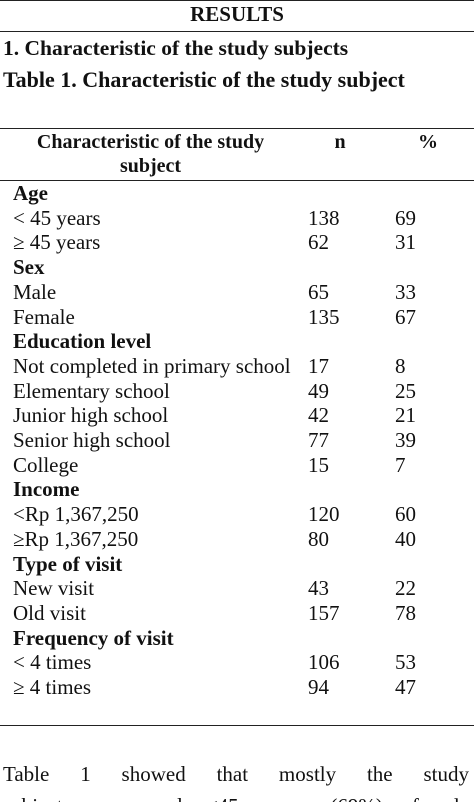 This screenshot has height=802, width=474. I want to click on row-label: ≥ 4 times, so click(52, 687).